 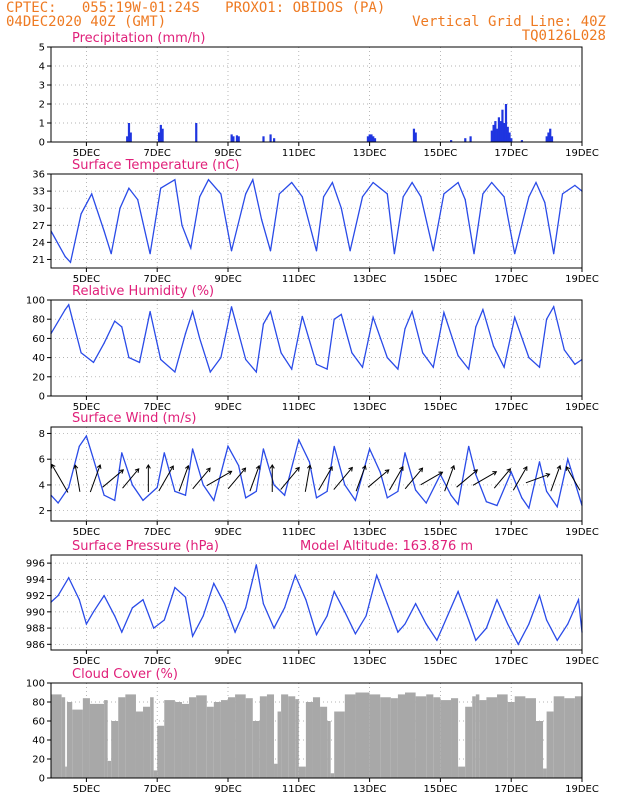 I want to click on y-tick-label: 40, so click(x=38, y=741).